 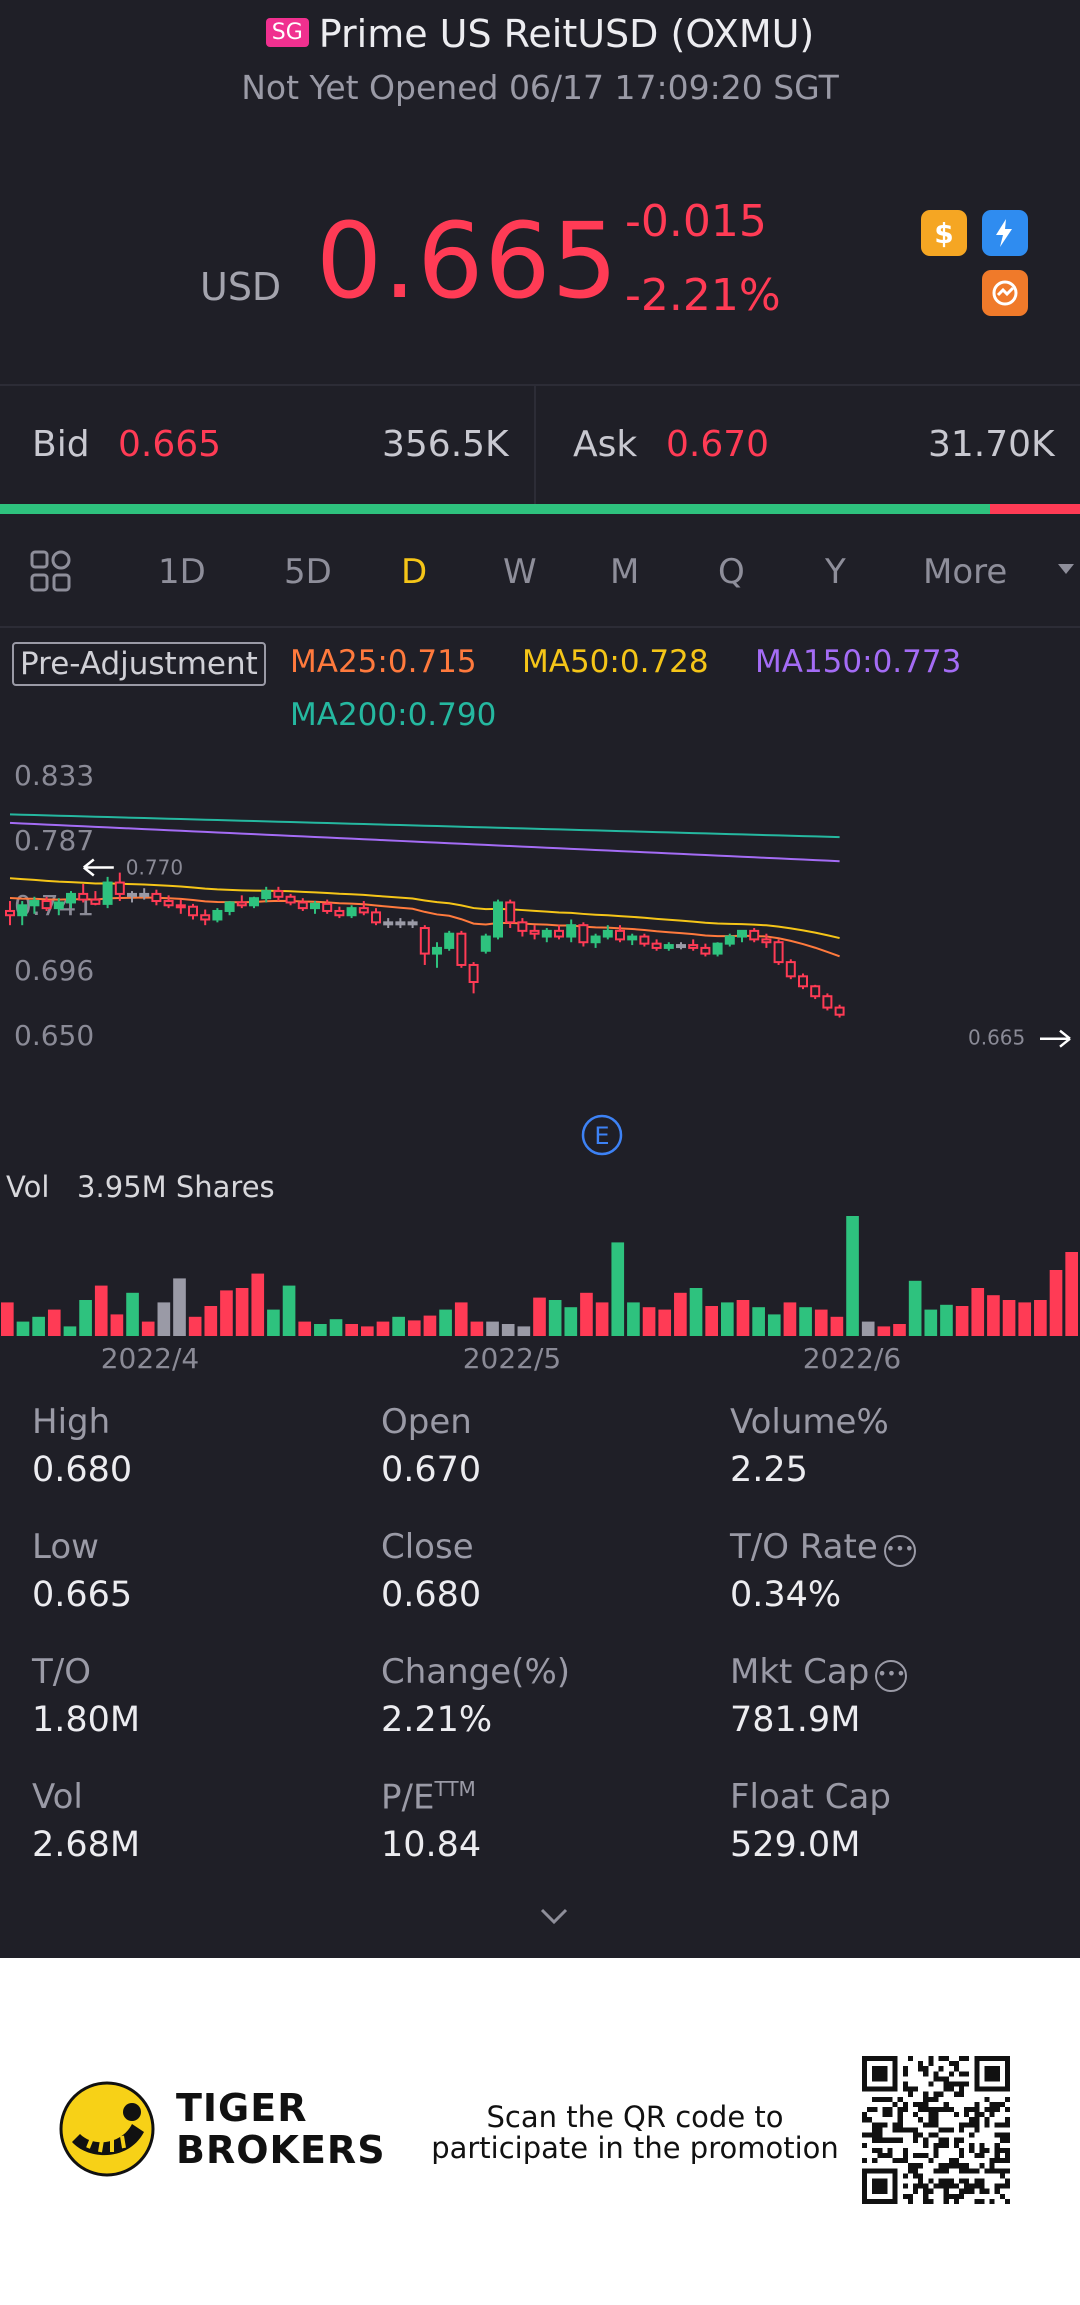 I want to click on bid-ratio-bar, so click(x=495, y=509).